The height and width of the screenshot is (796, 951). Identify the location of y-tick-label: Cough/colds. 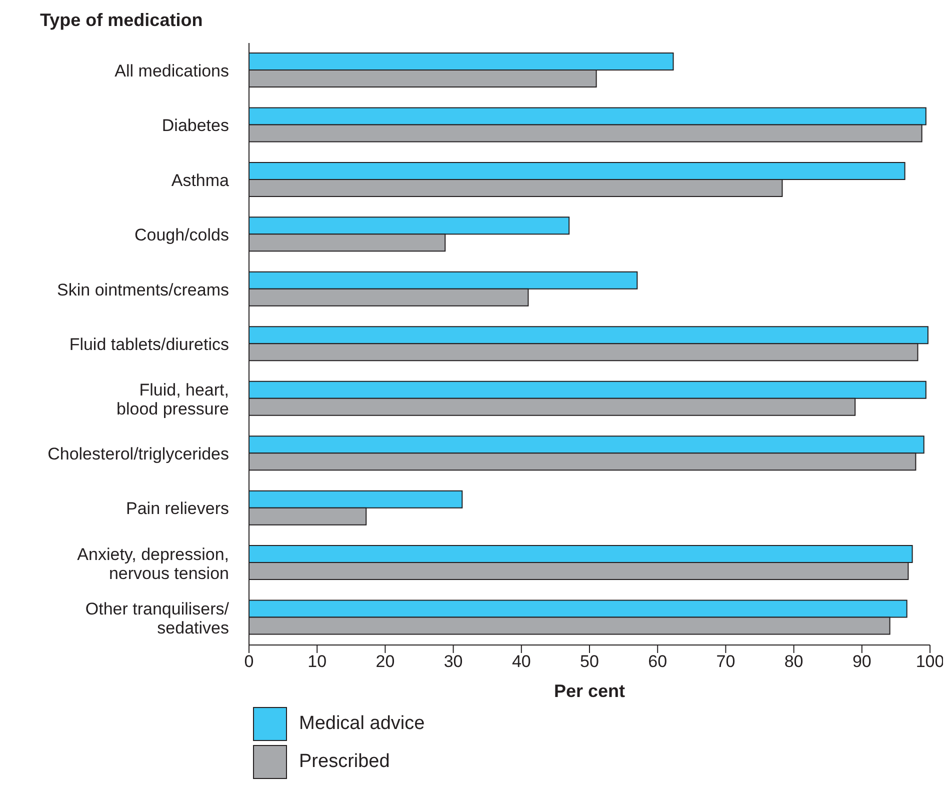
(181, 234).